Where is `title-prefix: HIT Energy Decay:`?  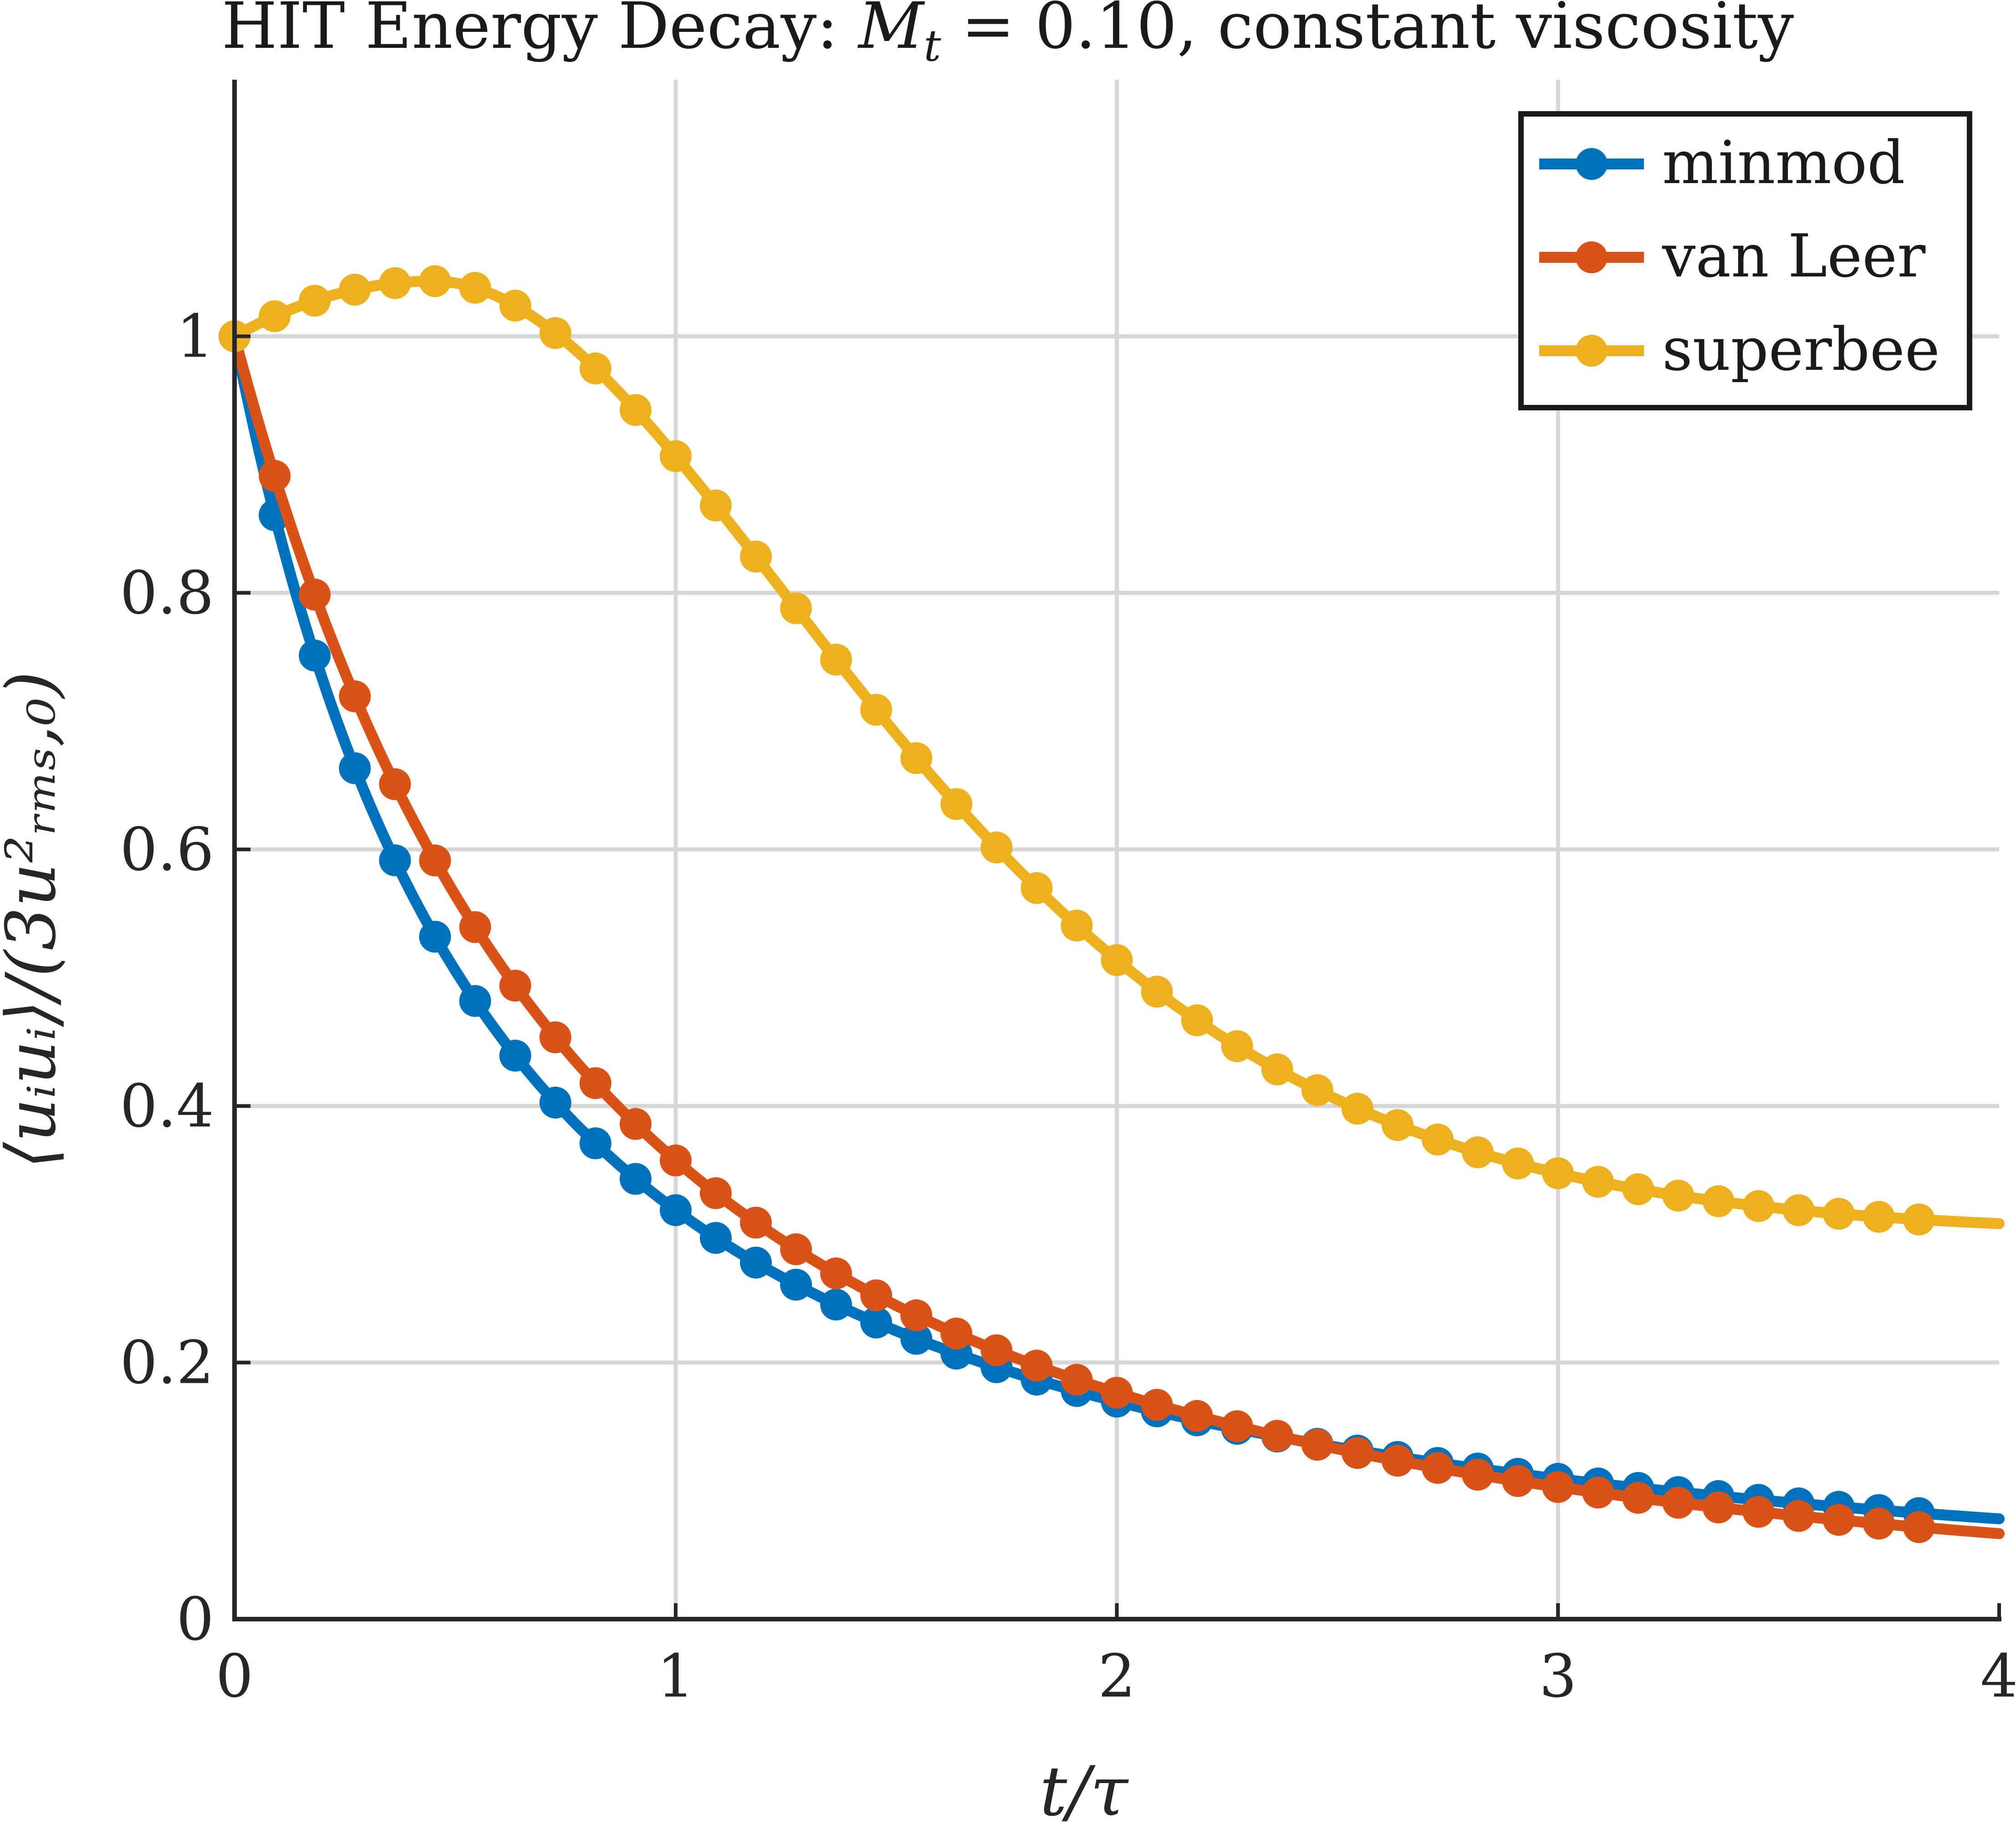 title-prefix: HIT Energy Decay: is located at coordinates (540, 32).